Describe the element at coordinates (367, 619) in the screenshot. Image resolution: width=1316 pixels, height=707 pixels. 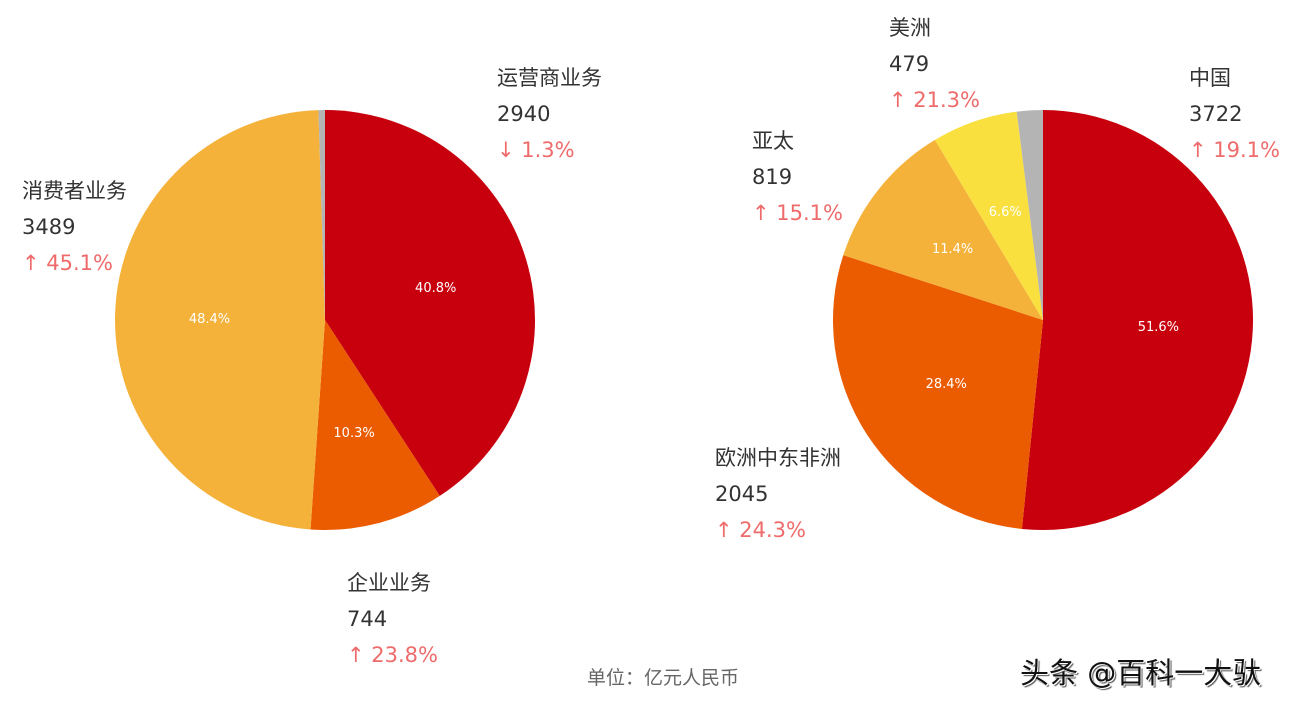
I see `label-value: 744` at that location.